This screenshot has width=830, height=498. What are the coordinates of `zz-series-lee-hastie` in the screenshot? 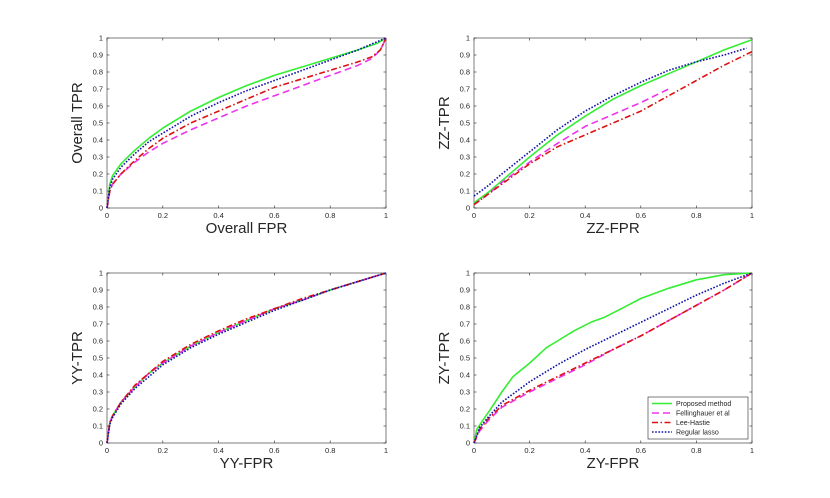 It's located at (613, 128).